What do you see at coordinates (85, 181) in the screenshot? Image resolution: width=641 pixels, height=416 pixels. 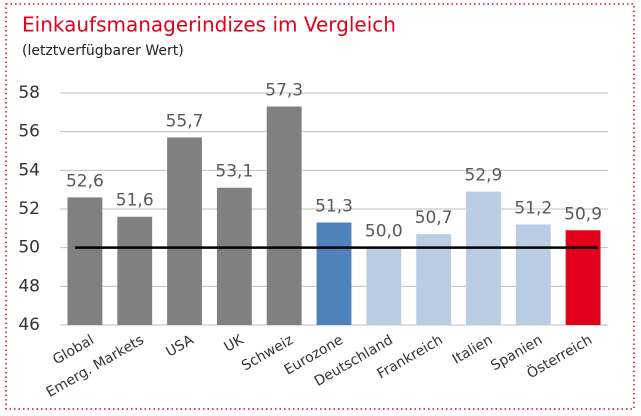 I see `value-label: 52,6` at bounding box center [85, 181].